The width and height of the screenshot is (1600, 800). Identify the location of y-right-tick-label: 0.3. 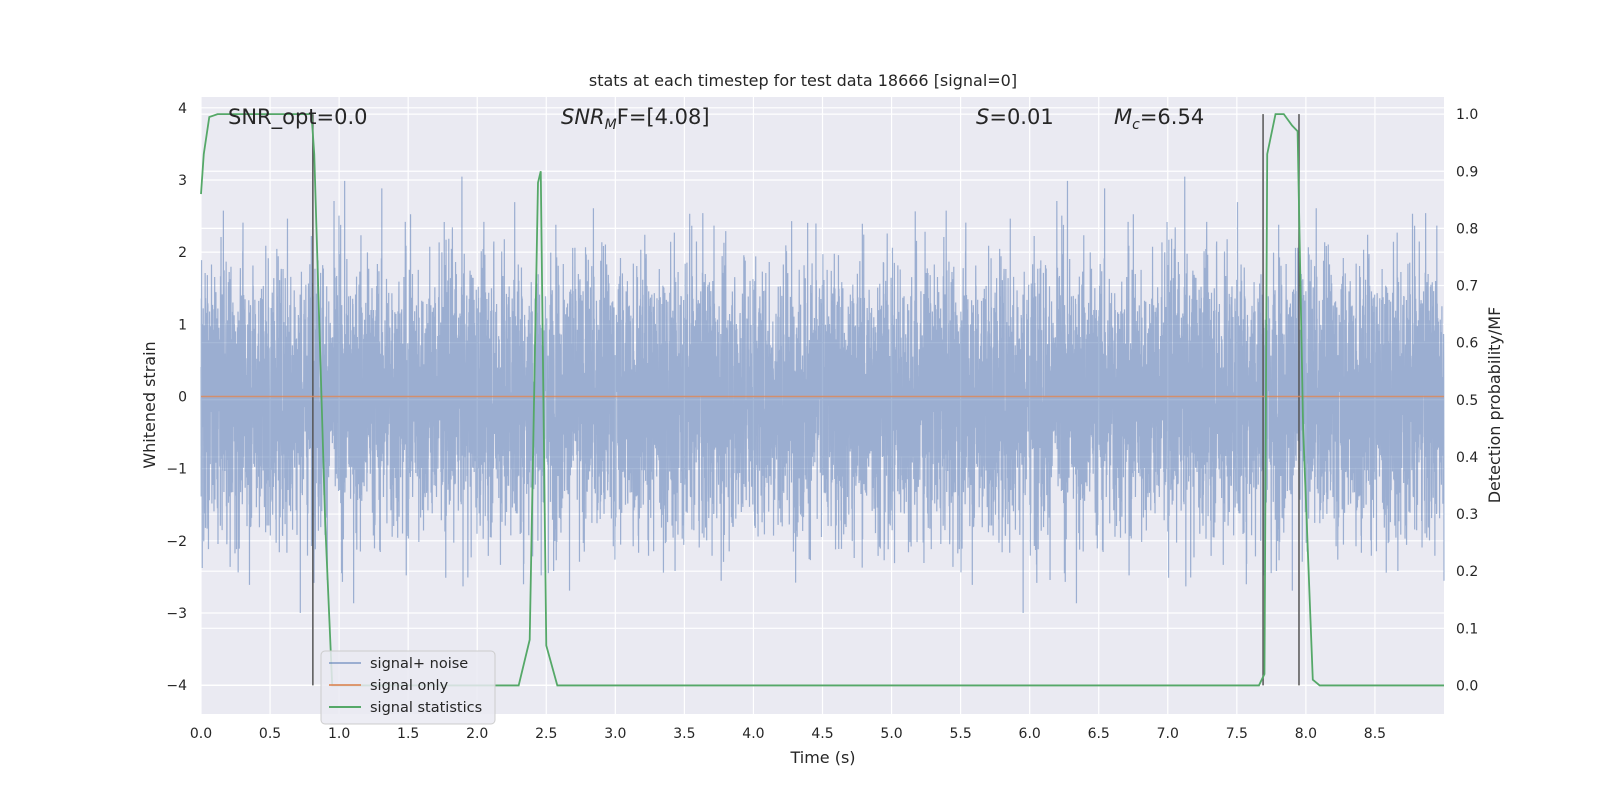
(1467, 515).